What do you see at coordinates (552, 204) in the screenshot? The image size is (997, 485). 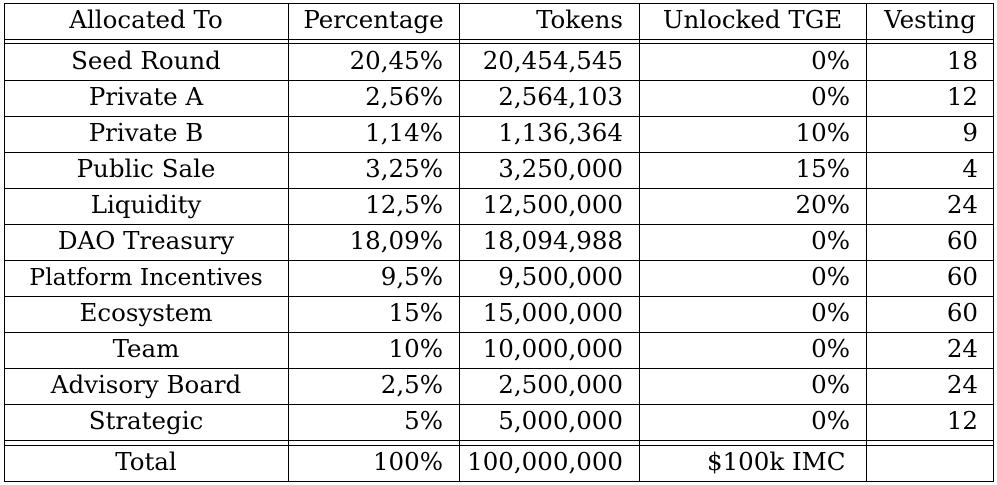 I see `cell-tokens: 12,500,000` at bounding box center [552, 204].